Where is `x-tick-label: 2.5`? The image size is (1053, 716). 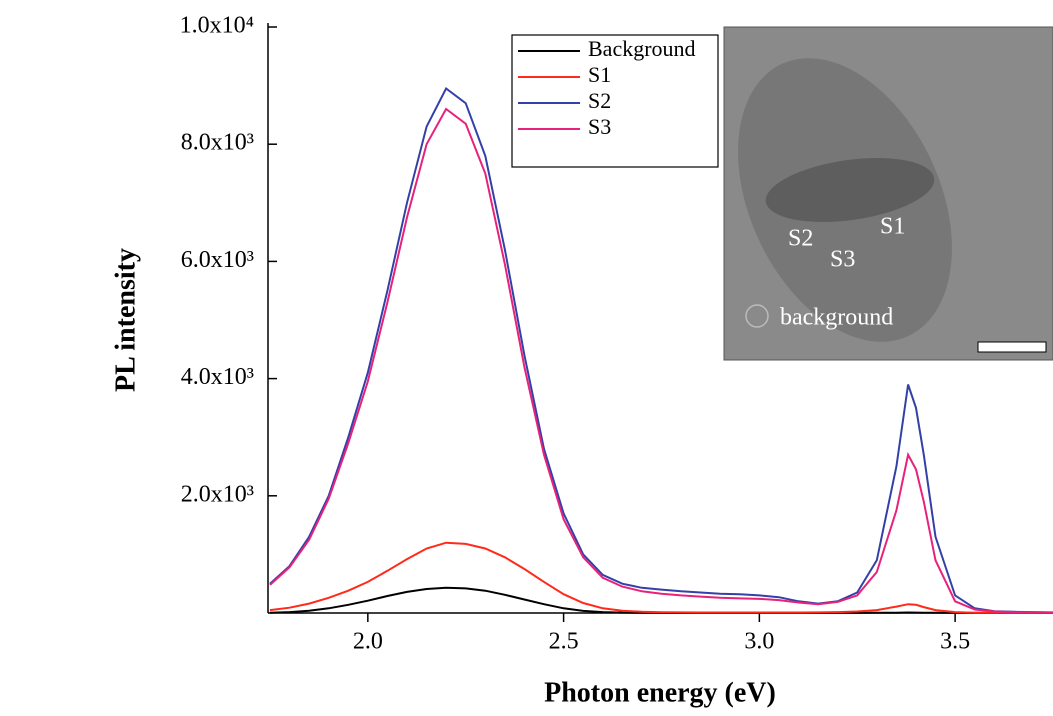
x-tick-label: 2.5 is located at coordinates (564, 642).